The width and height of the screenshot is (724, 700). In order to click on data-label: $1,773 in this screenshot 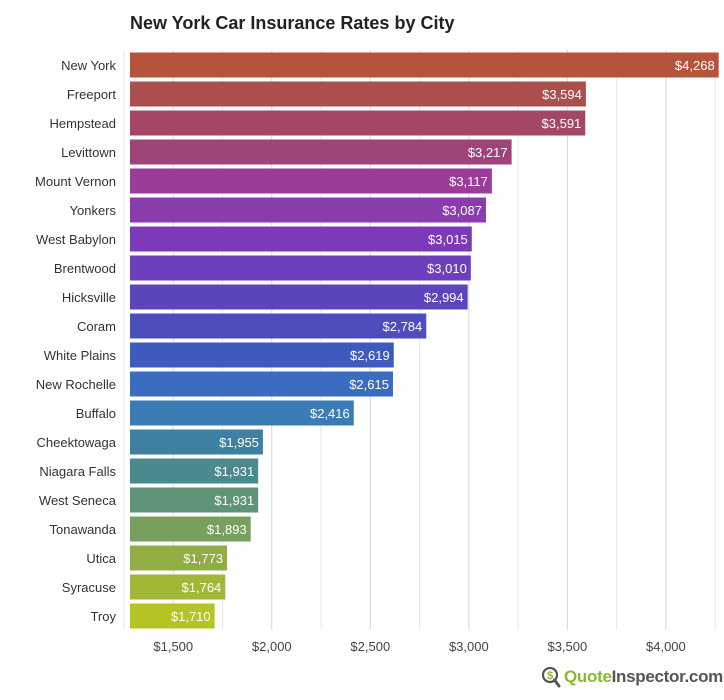, I will do `click(203, 558)`.